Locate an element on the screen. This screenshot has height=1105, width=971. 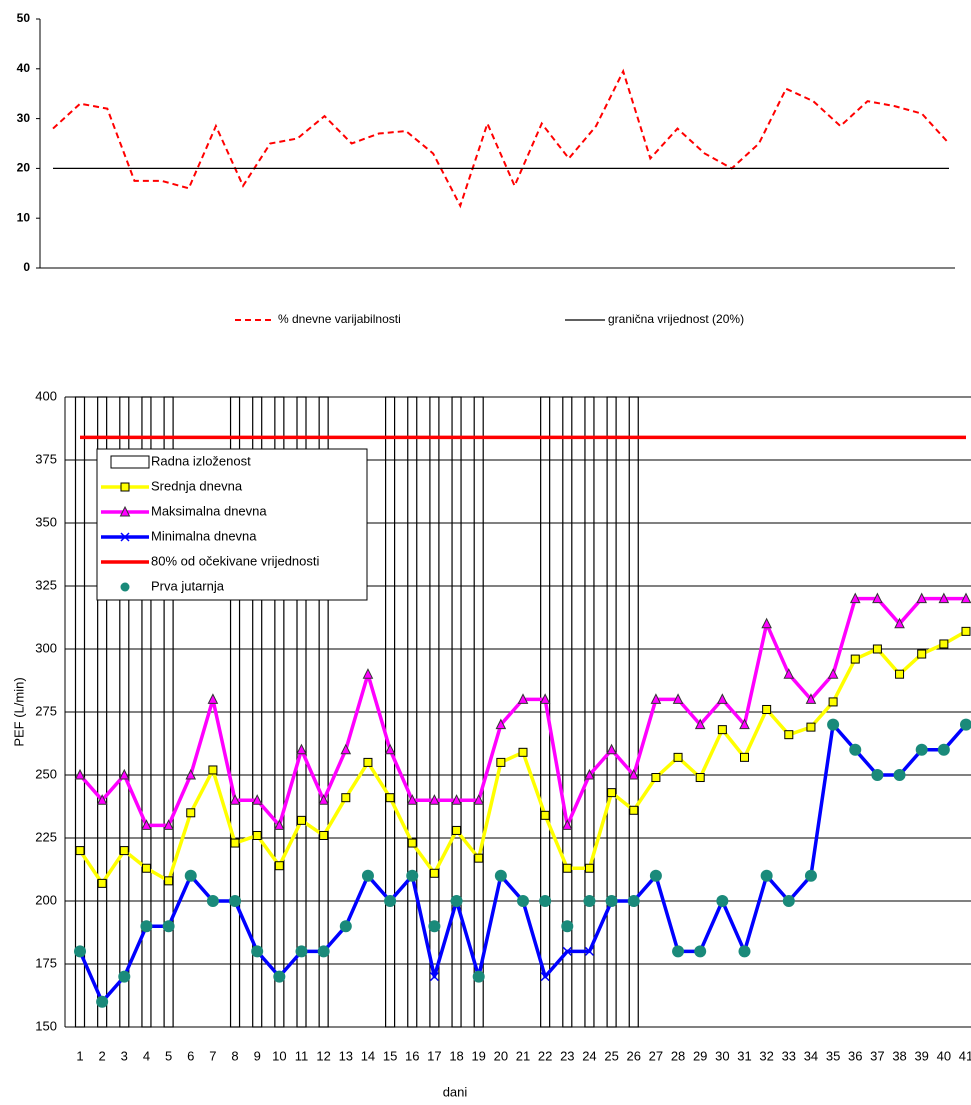
y-tick-label: 225 is located at coordinates (46, 836).